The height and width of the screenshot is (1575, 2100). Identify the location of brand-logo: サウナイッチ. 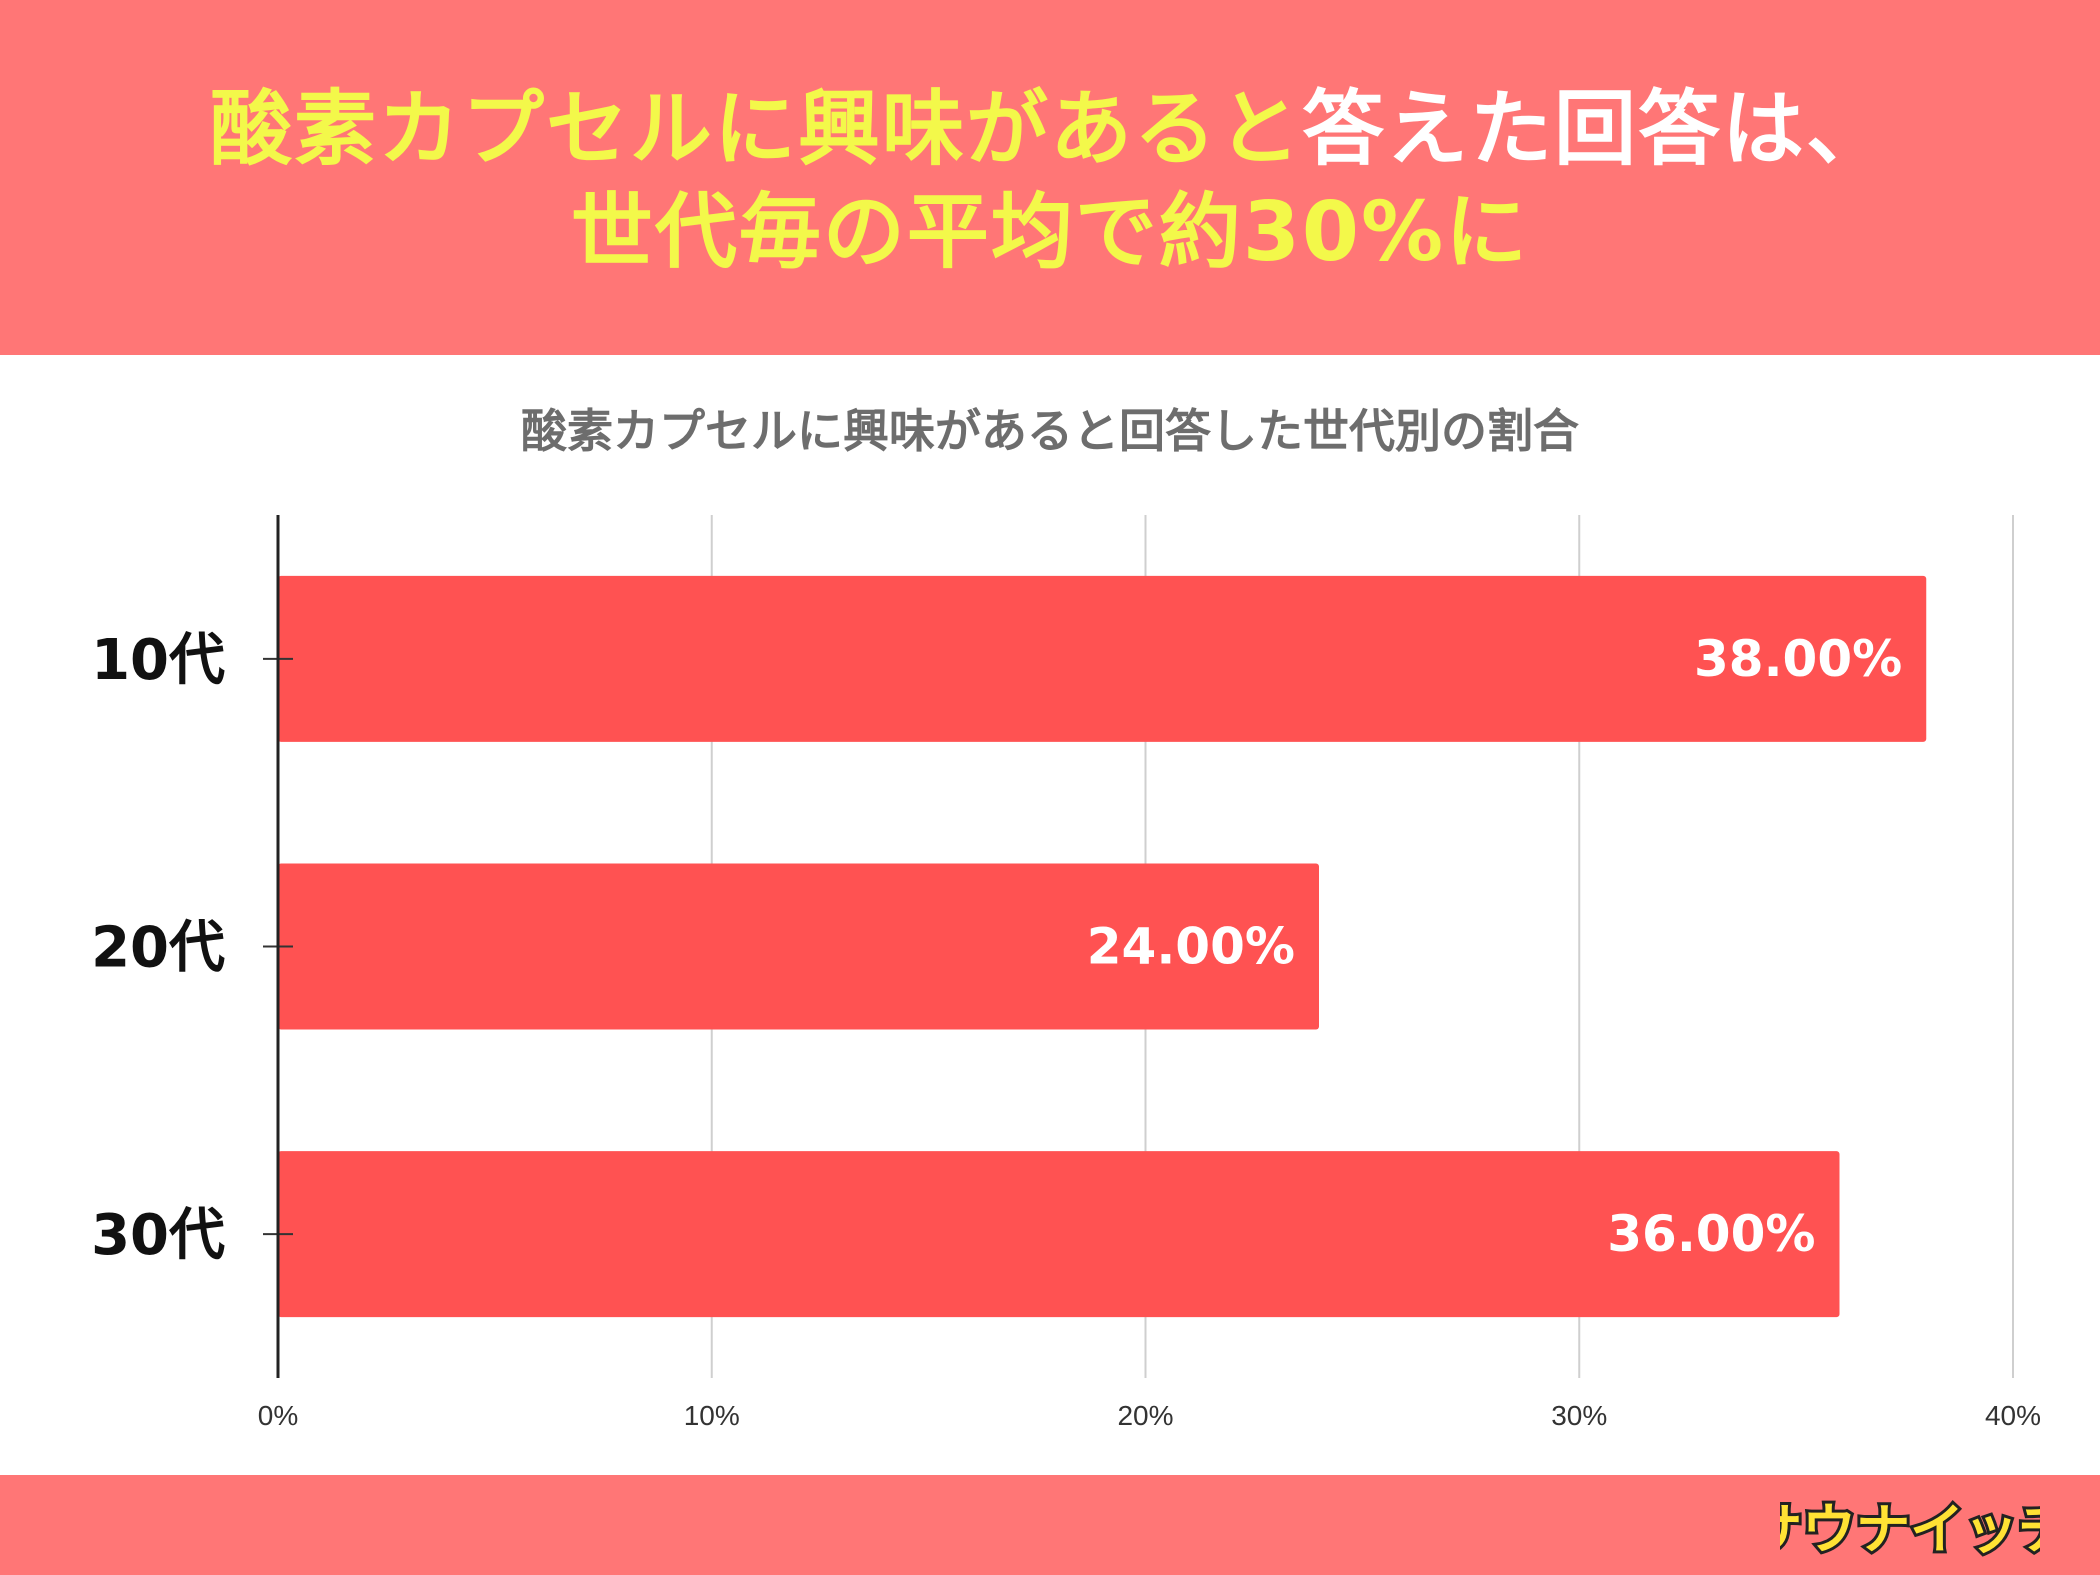
(1910, 1529).